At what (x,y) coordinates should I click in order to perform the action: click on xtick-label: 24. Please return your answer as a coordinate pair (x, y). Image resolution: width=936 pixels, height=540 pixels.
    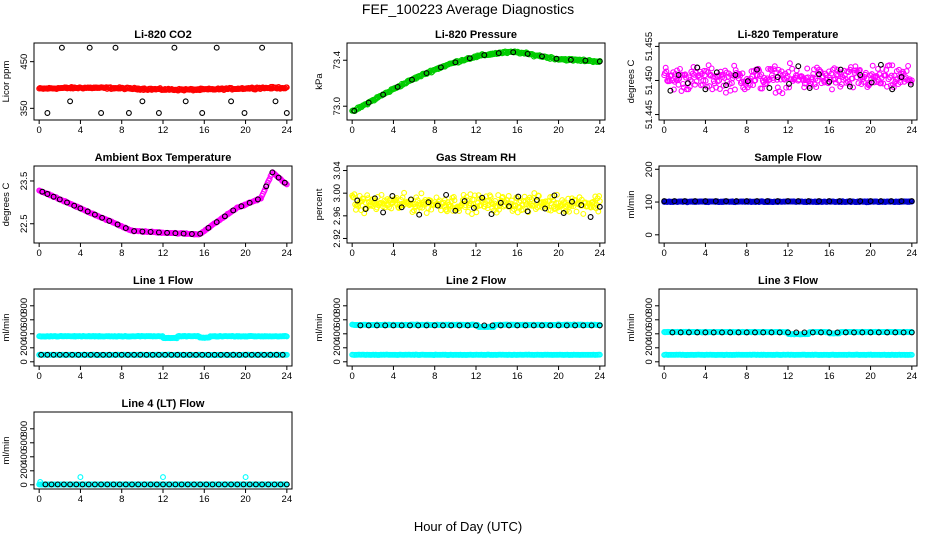
    Looking at the image, I should click on (600, 376).